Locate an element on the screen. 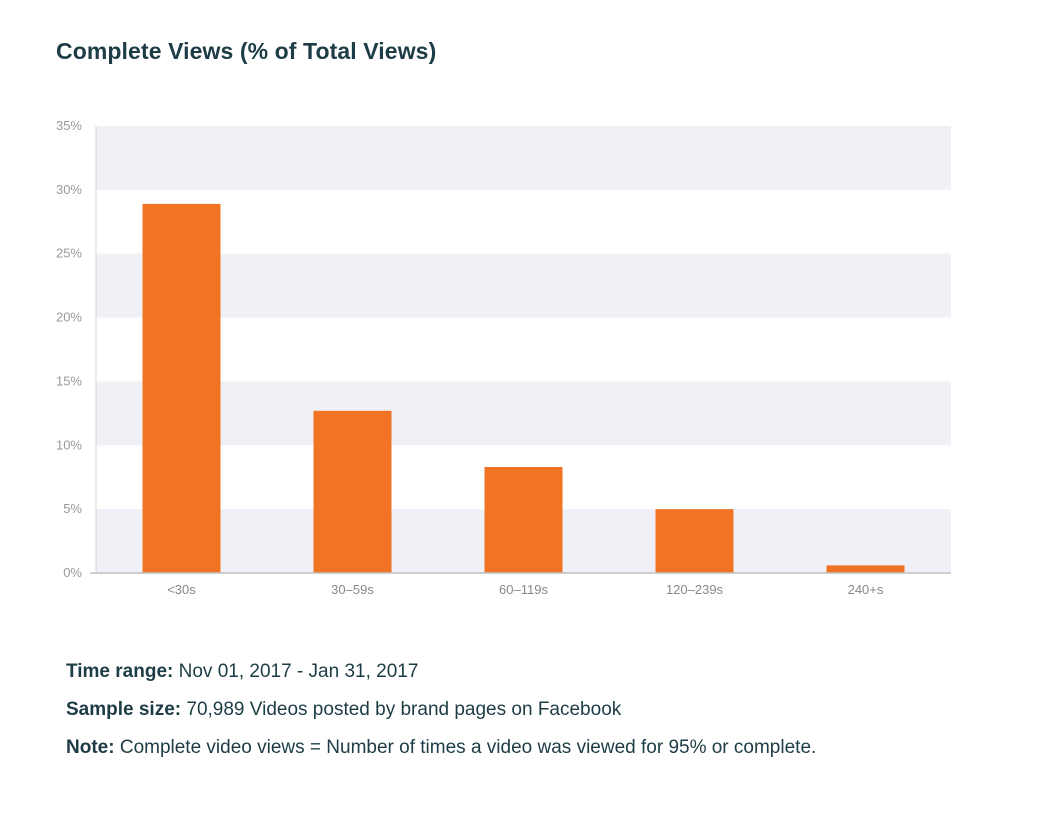 Image resolution: width=1050 pixels, height=834 pixels. y-tick-label: 5% is located at coordinates (72, 508).